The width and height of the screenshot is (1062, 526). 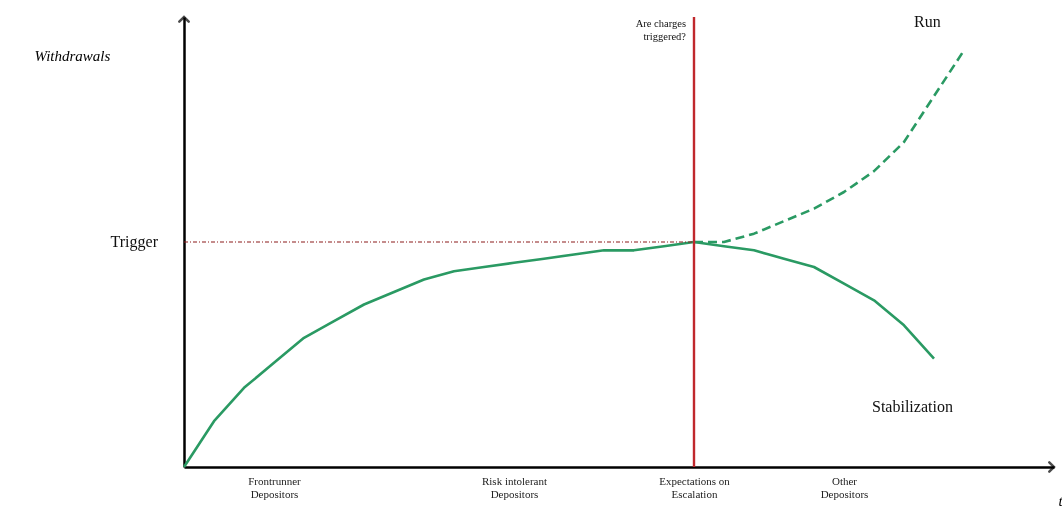 I want to click on x-tick-label: Other Depositors, so click(x=844, y=487).